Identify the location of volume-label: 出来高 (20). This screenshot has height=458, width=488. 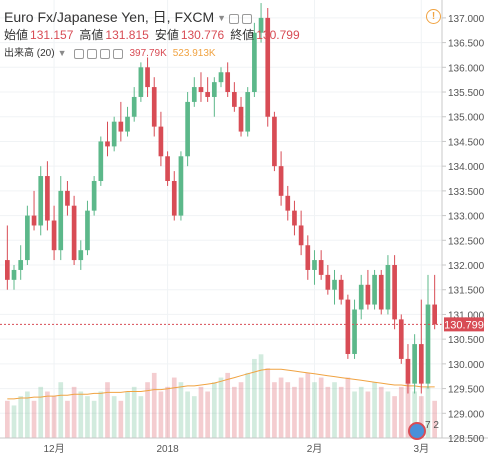
(29, 54).